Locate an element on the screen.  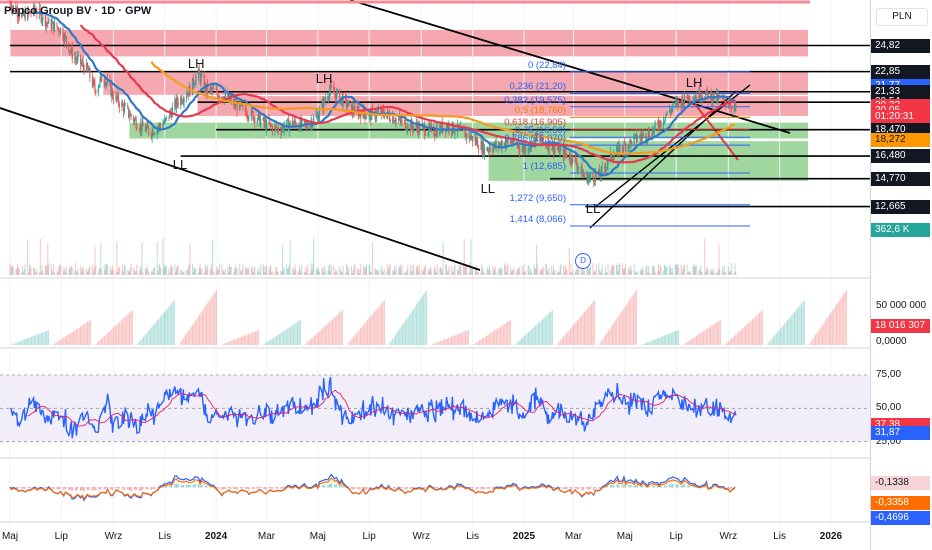
currency-label: PLN is located at coordinates (902, 17).